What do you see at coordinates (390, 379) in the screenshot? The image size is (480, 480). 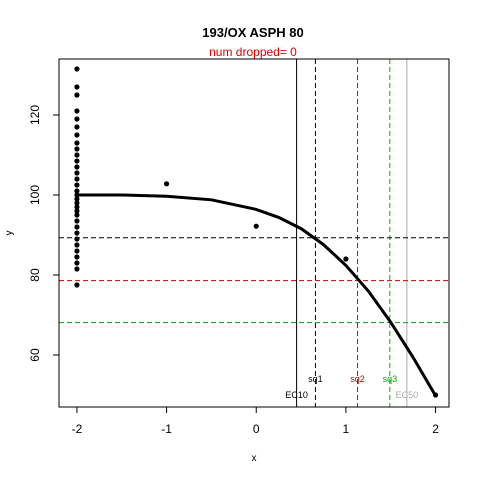 I see `vline-label-sq3: sq3` at bounding box center [390, 379].